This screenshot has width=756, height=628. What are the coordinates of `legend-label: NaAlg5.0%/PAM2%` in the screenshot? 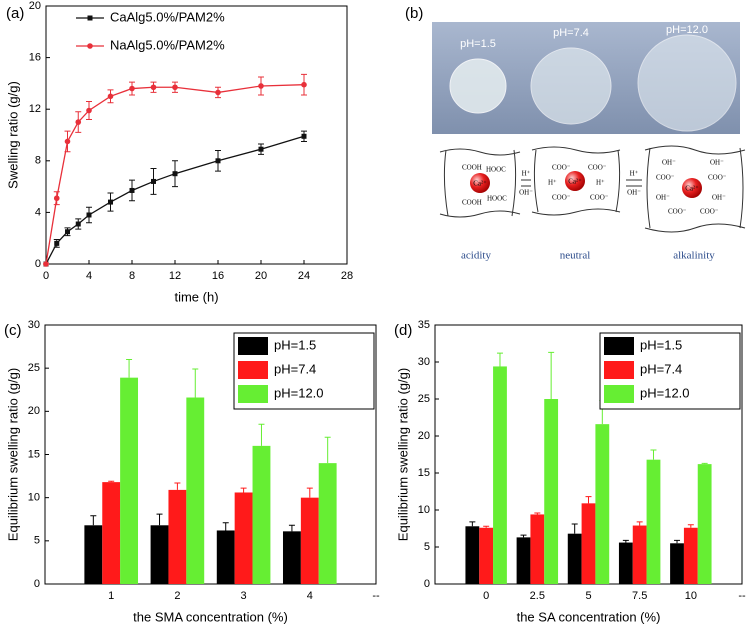 It's located at (167, 44).